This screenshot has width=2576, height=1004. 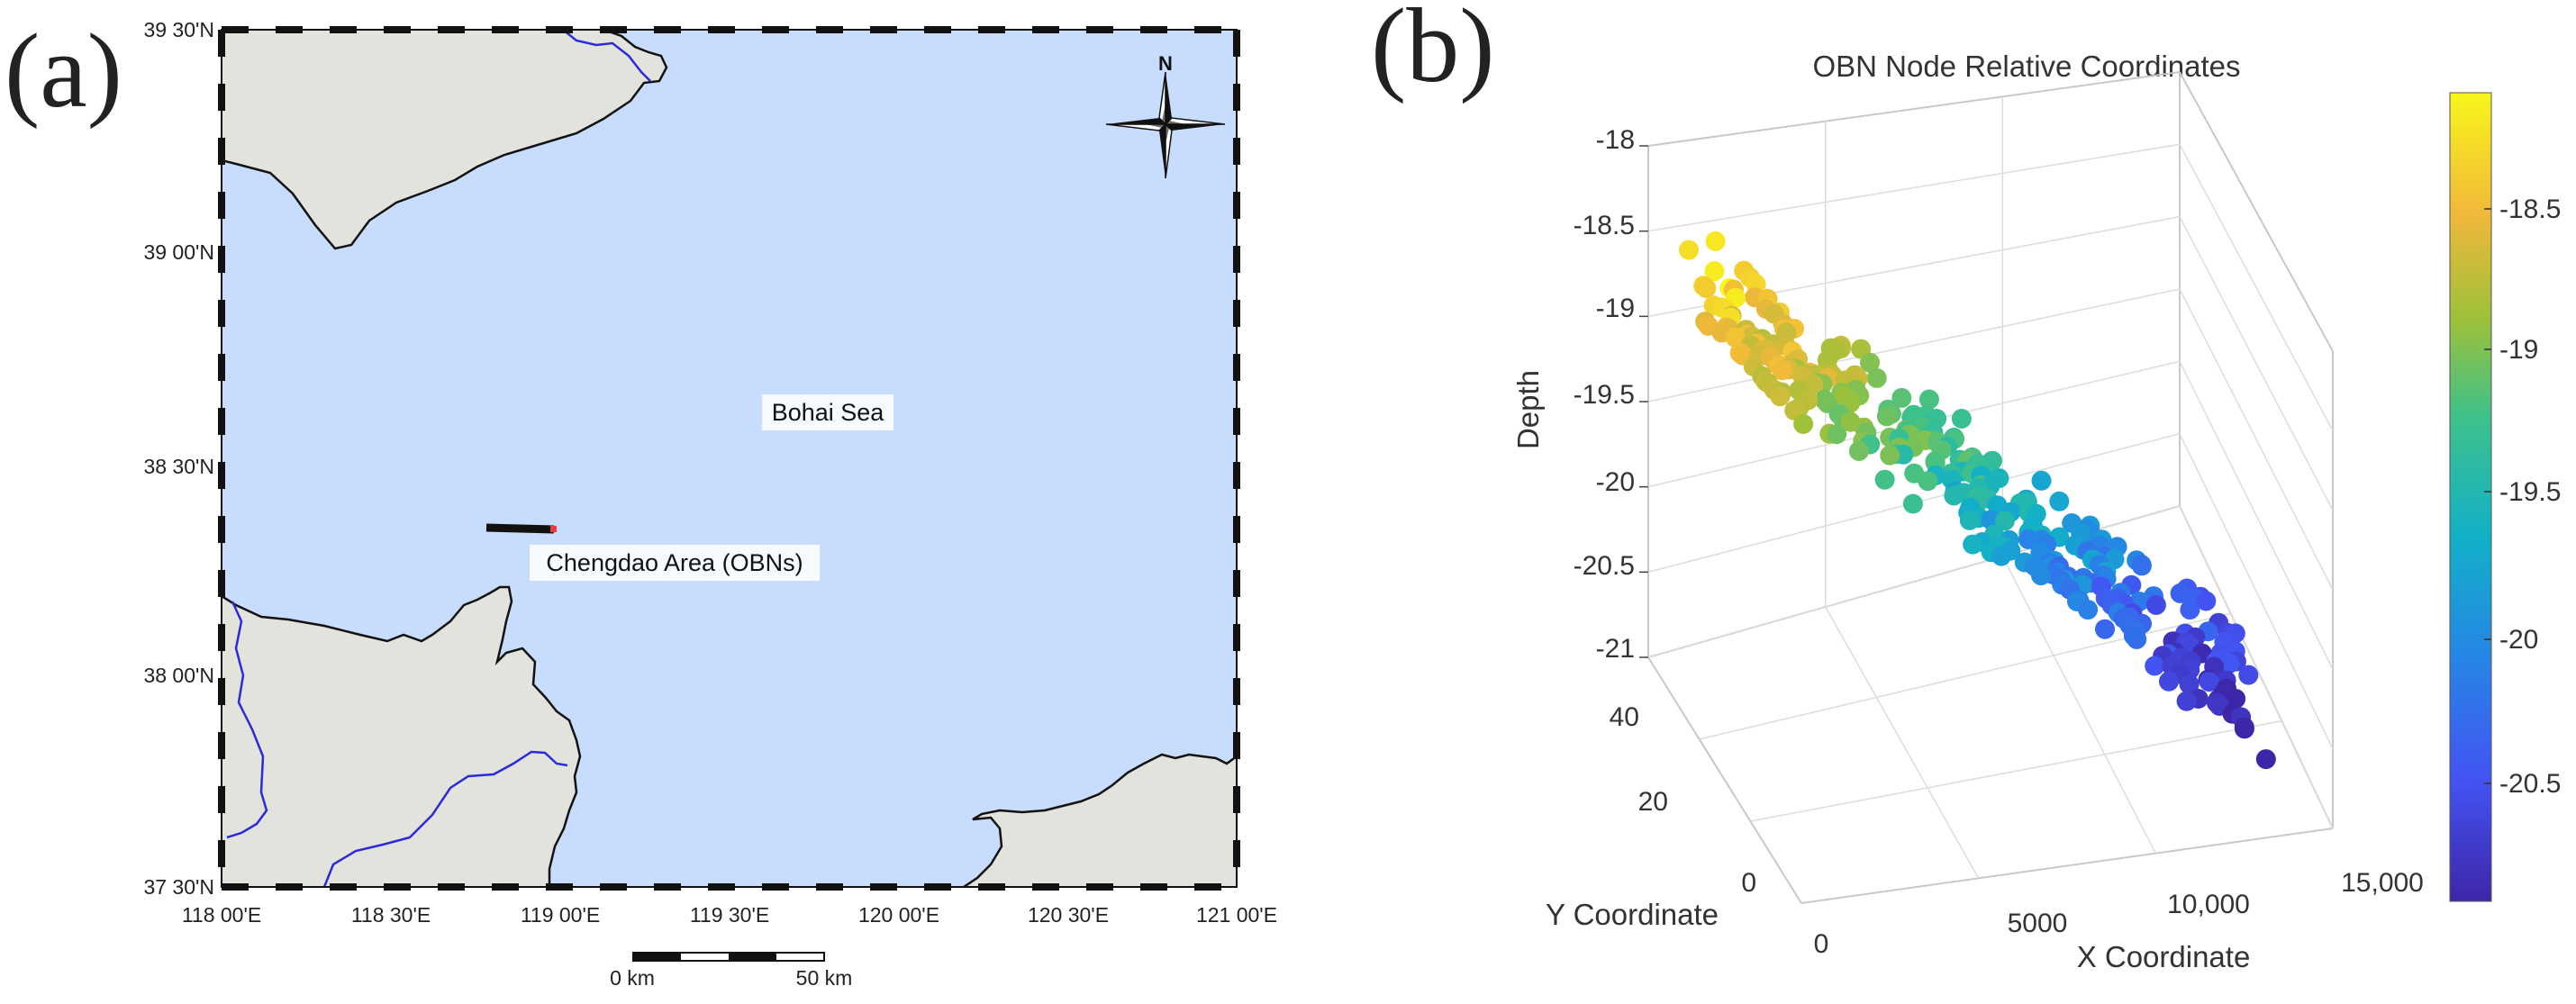 I want to click on colorbar-tick-label: -18.5, so click(x=2530, y=209).